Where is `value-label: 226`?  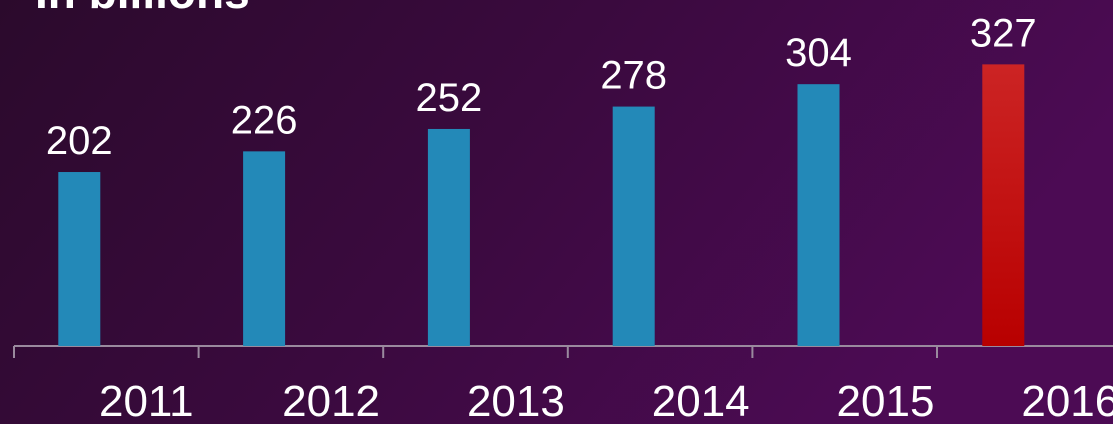 value-label: 226 is located at coordinates (264, 120).